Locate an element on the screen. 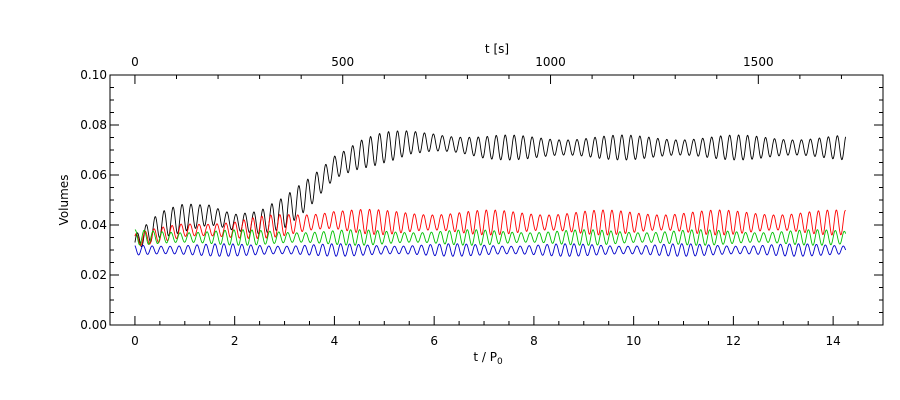  y-tick-label: 0.04 is located at coordinates (93, 225).